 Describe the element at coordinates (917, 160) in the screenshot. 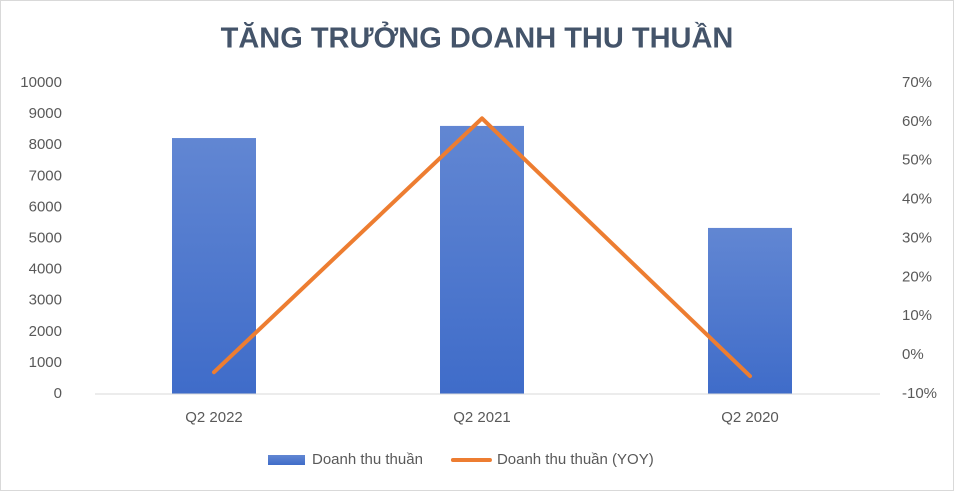

I see `y2-tick-label: 50%` at that location.